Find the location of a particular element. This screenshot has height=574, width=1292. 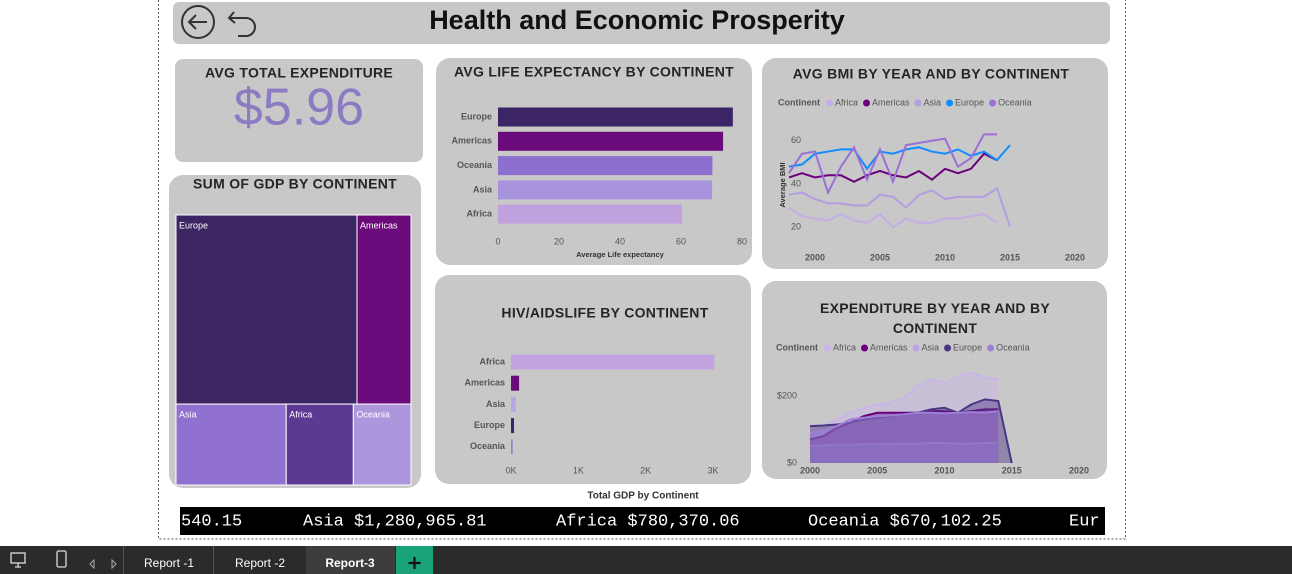

panel is located at coordinates (935, 163).